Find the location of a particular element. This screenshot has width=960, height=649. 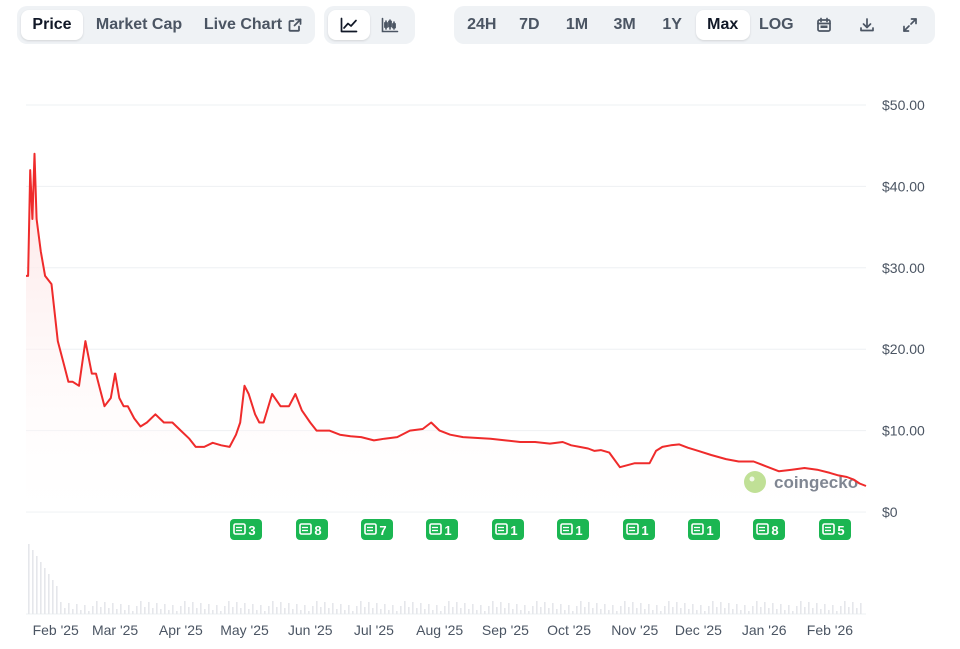

news-marker: 3 is located at coordinates (246, 529).